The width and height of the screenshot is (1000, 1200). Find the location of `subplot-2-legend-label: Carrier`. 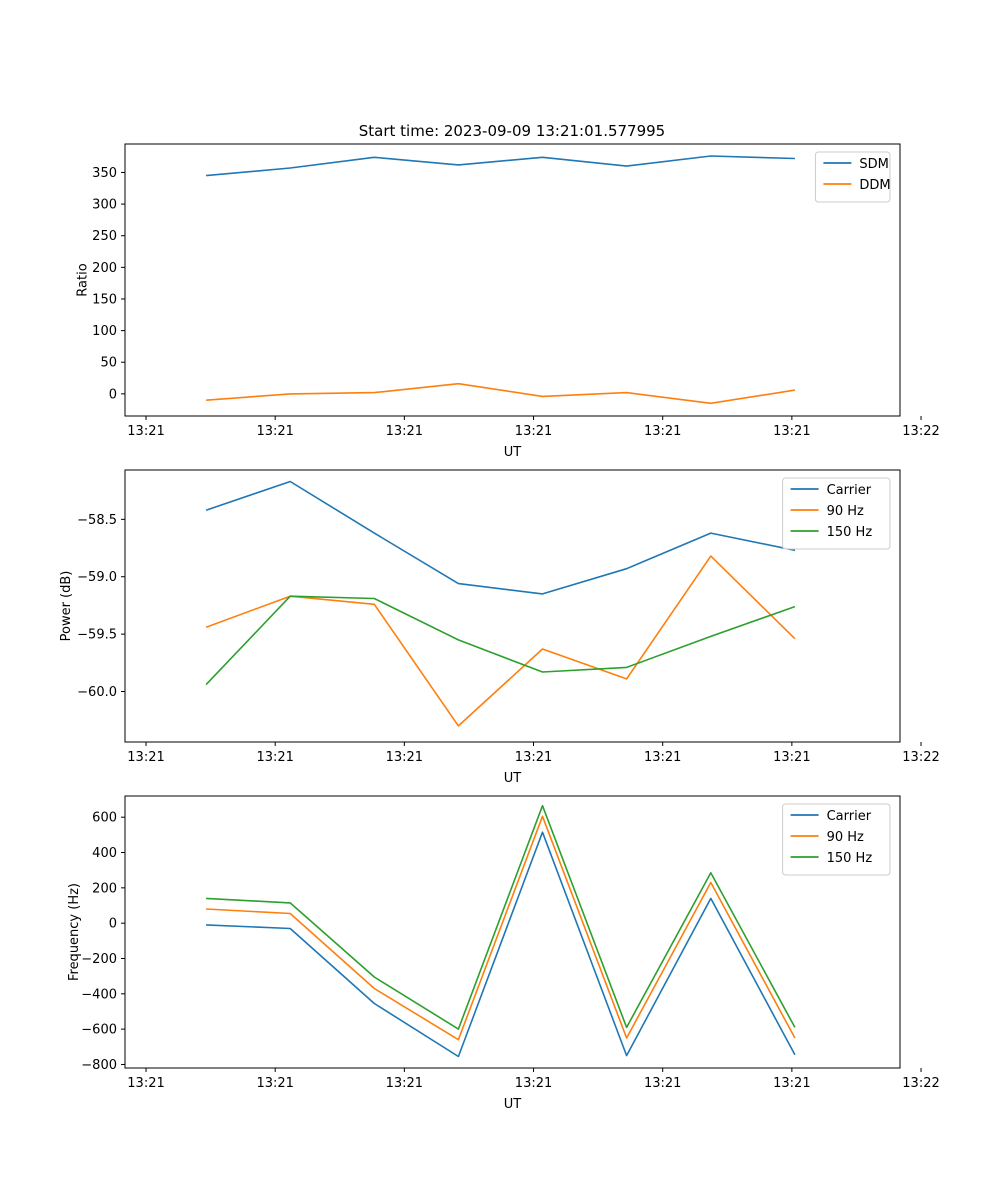

subplot-2-legend-label: Carrier is located at coordinates (849, 490).